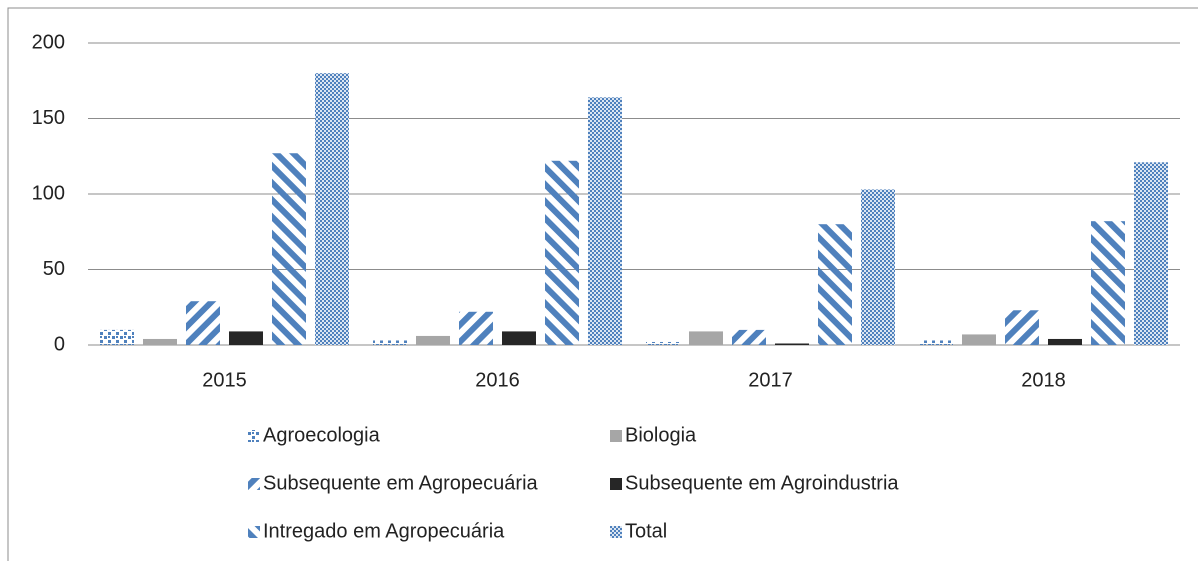 Image resolution: width=1198 pixels, height=566 pixels. I want to click on legend-label: Total, so click(646, 531).